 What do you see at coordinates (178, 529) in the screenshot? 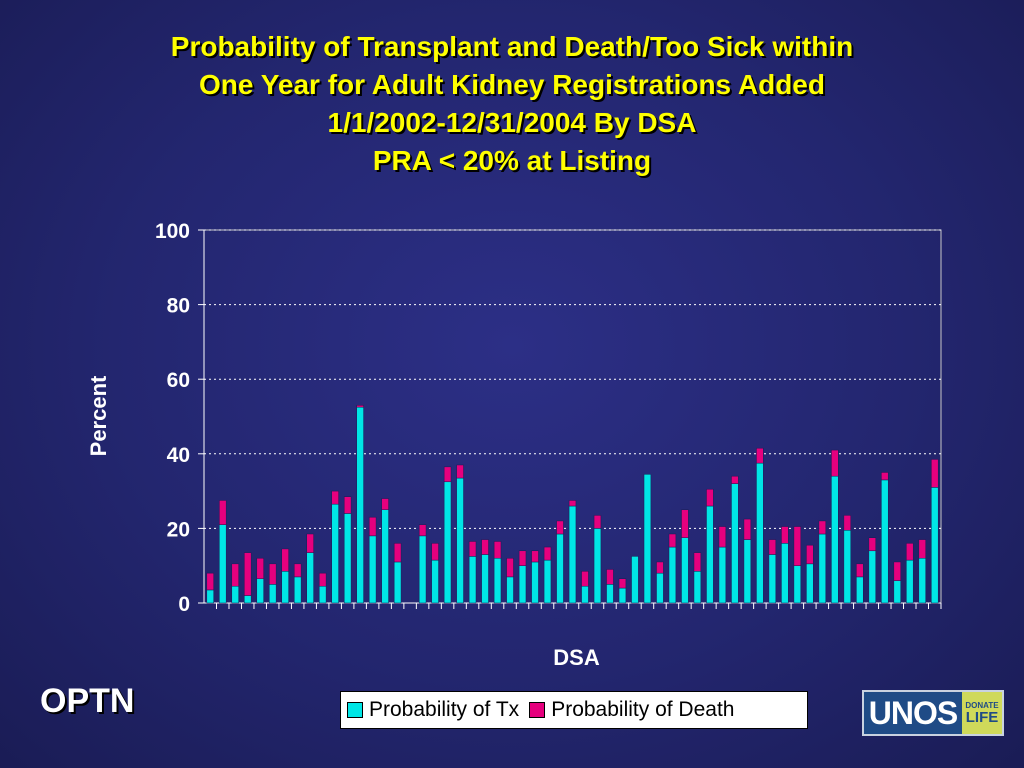
I see `y-tick-label: 20` at bounding box center [178, 529].